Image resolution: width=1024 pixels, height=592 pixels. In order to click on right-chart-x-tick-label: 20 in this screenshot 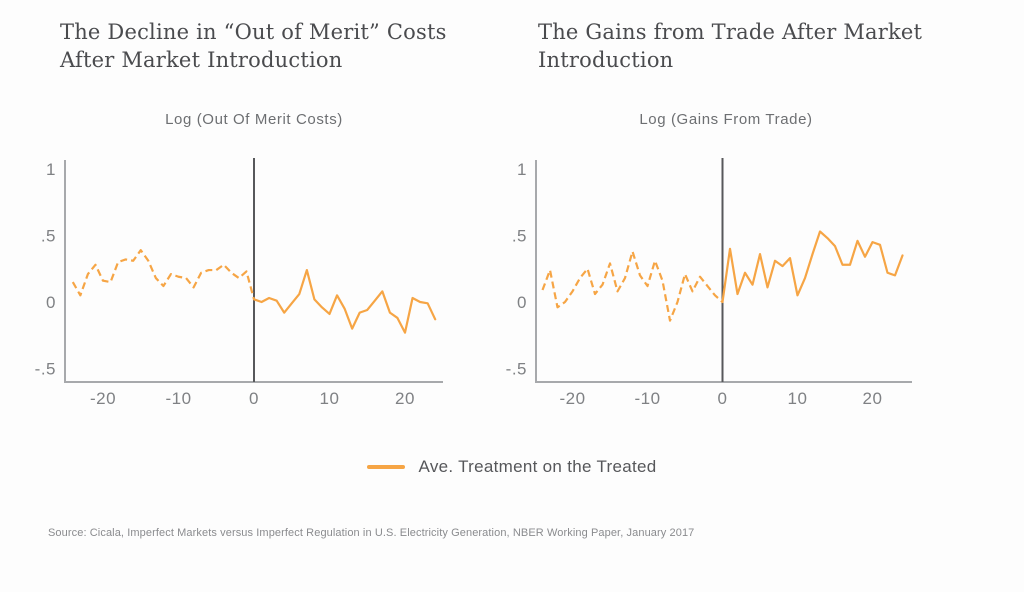, I will do `click(873, 398)`.